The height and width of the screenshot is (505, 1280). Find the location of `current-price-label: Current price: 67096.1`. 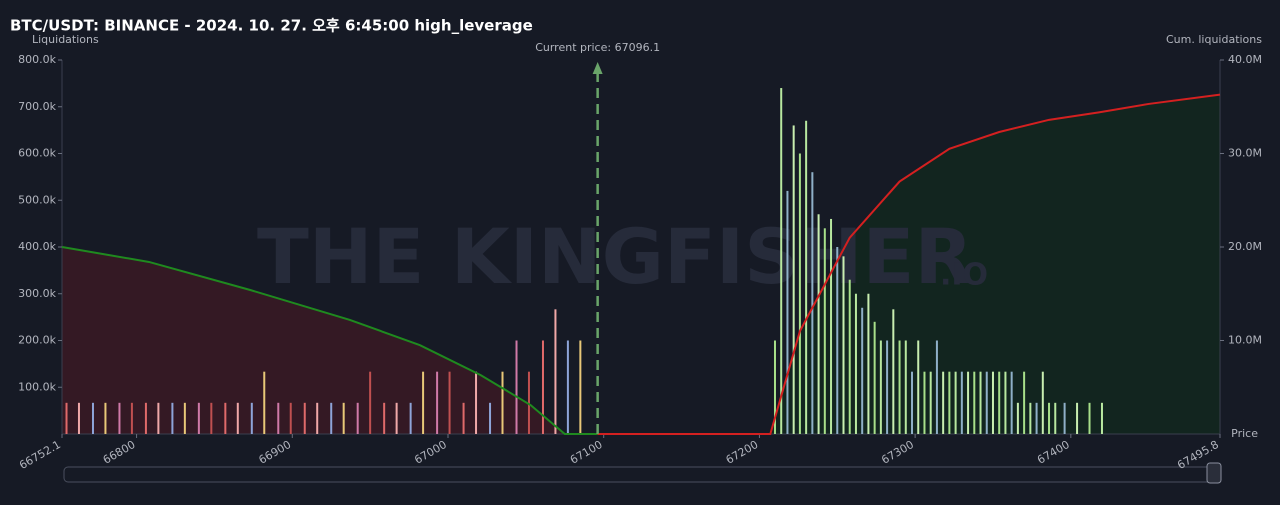

current-price-label: Current price: 67096.1 is located at coordinates (597, 47).